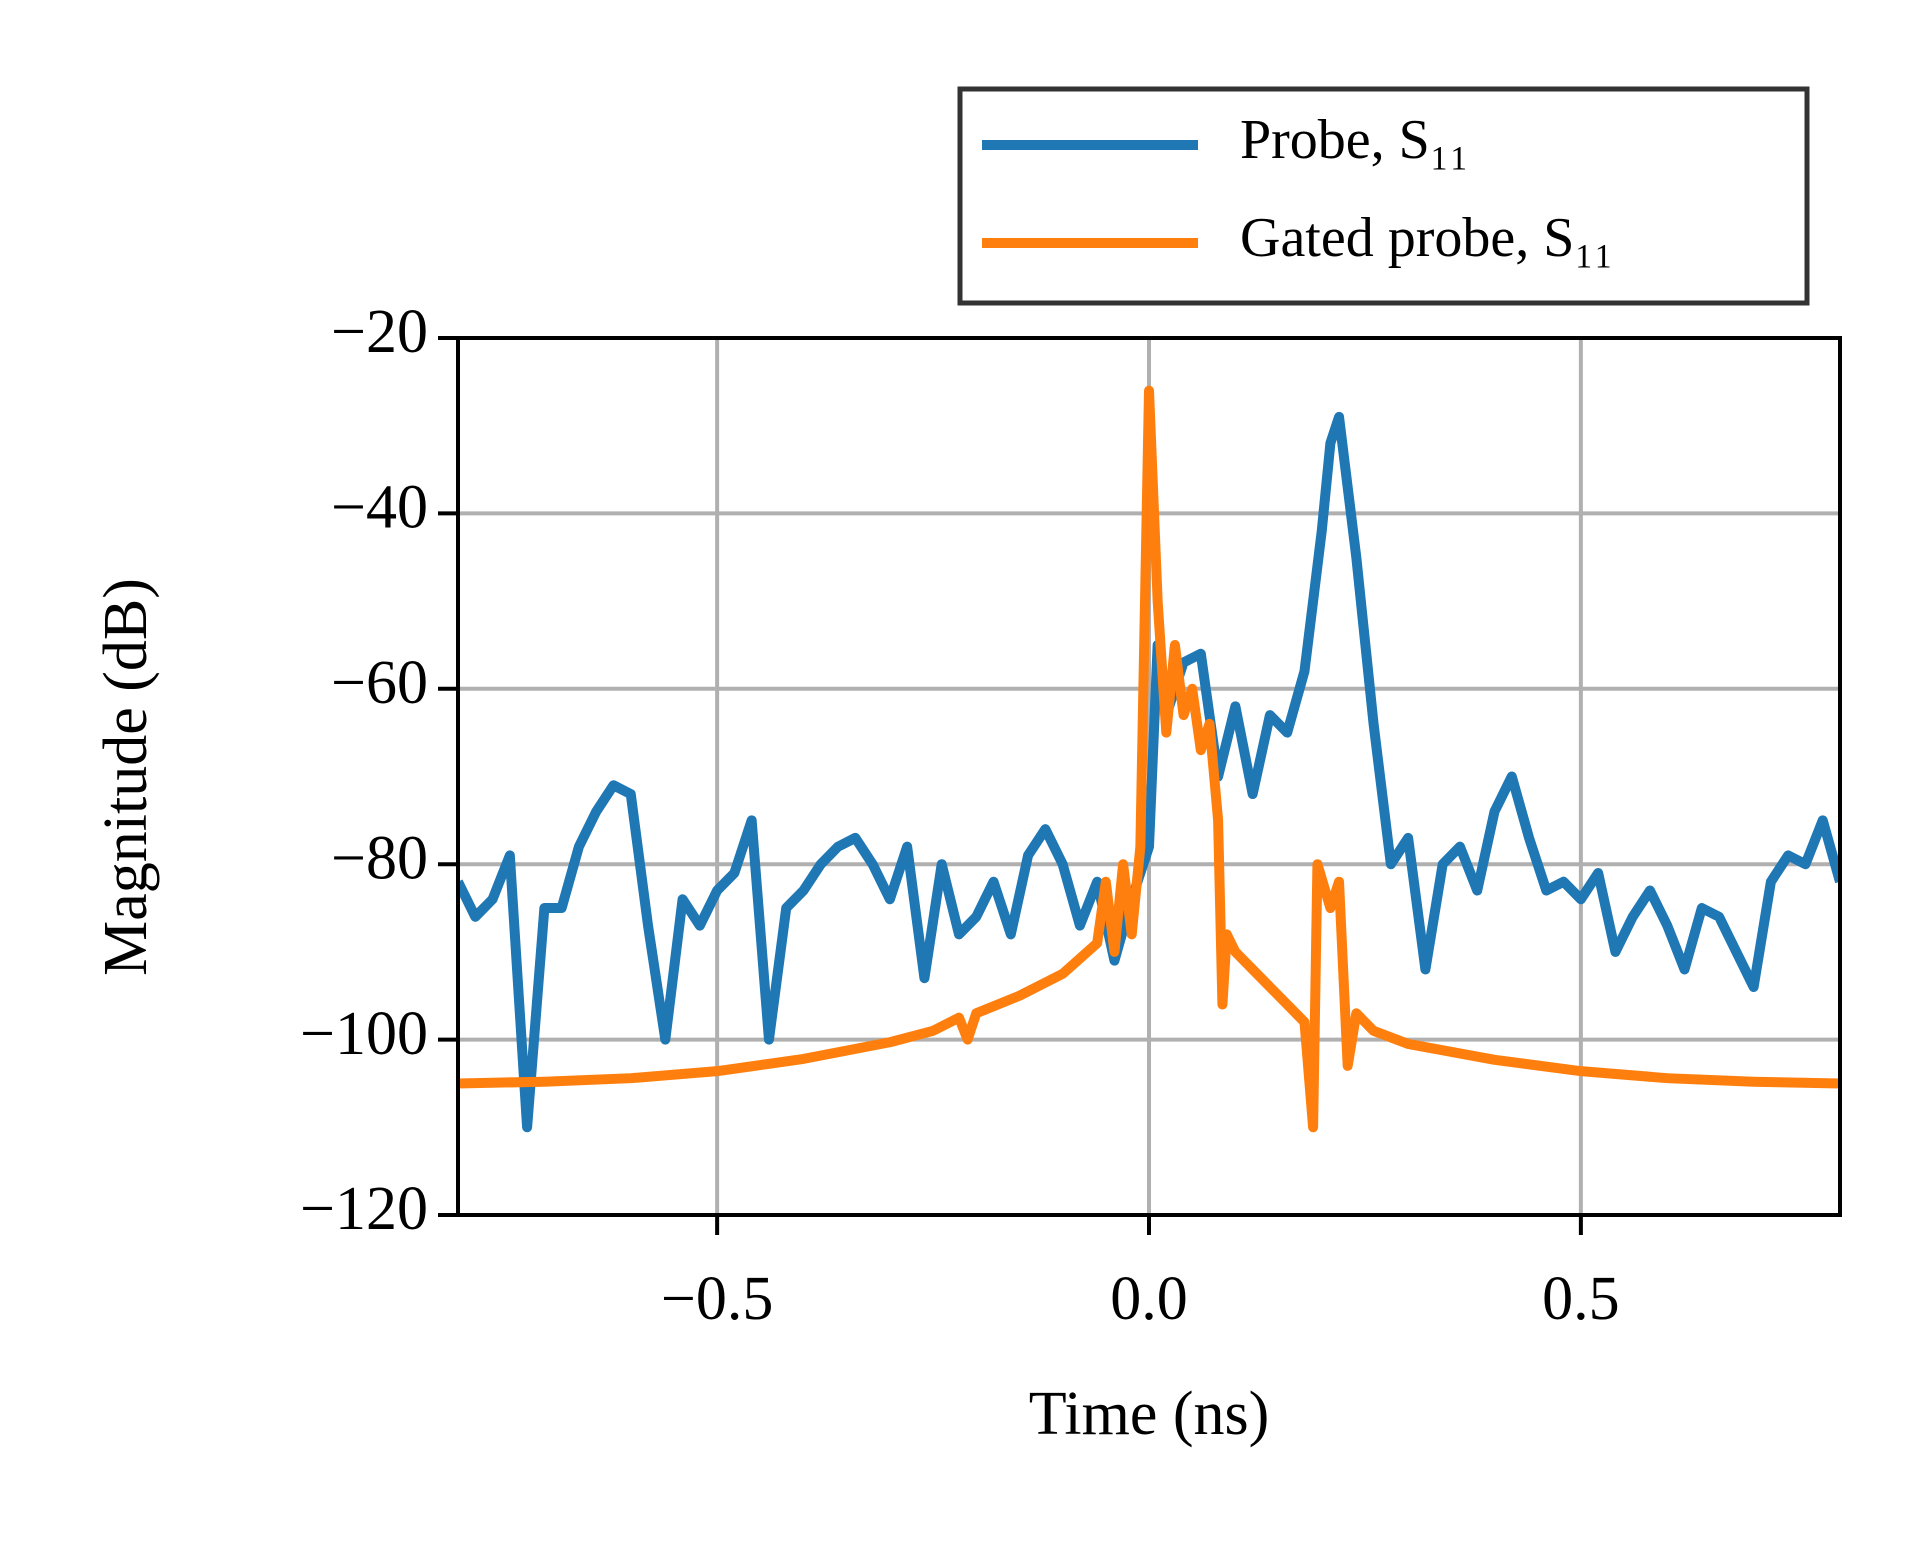  I want to click on y-tick-label: −120, so click(364, 1209).